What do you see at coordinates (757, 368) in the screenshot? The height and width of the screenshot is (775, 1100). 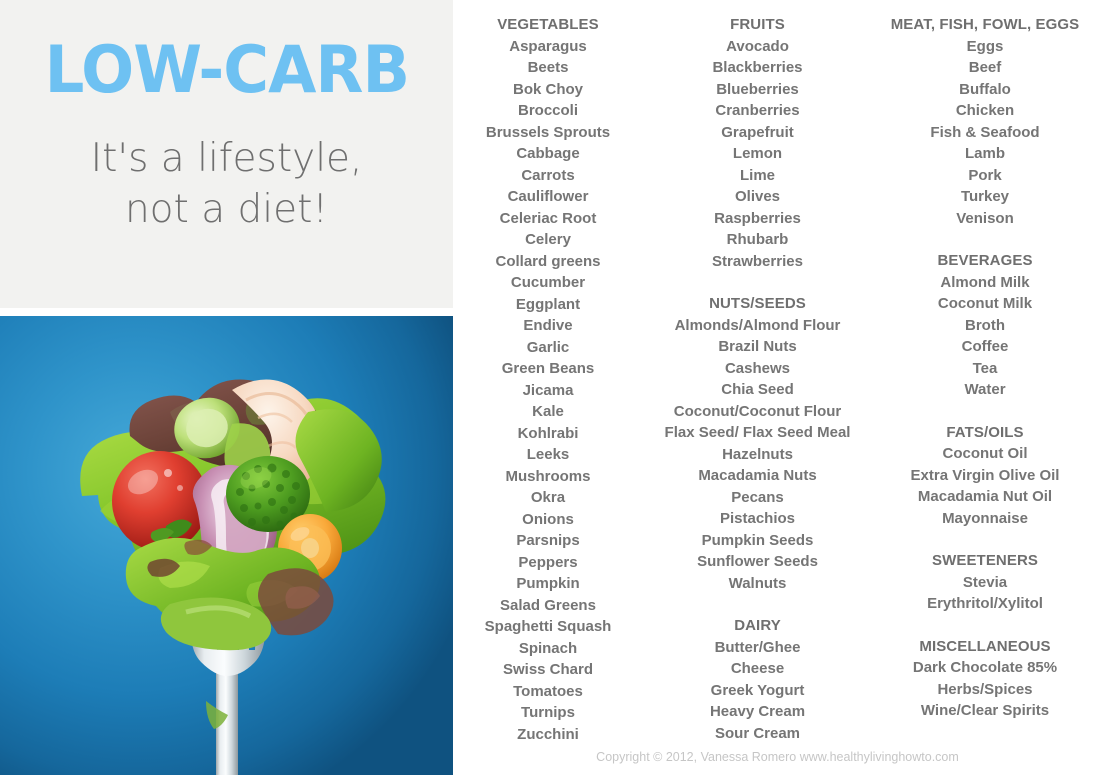 I see `food-item: Cashews` at bounding box center [757, 368].